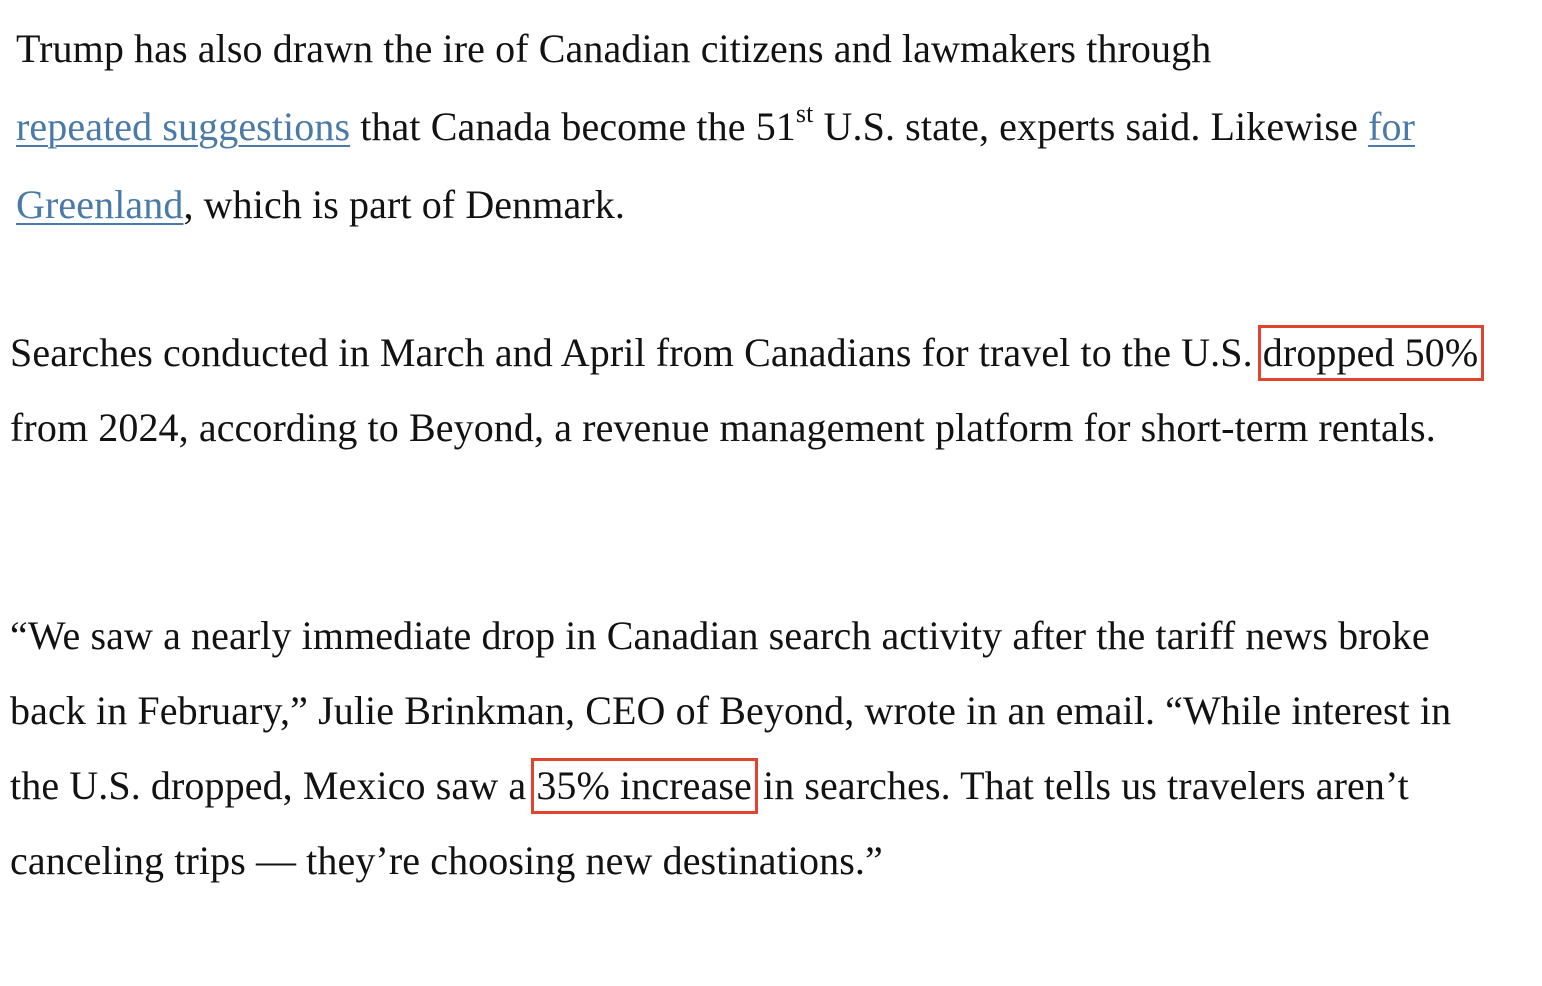 The width and height of the screenshot is (1542, 986). Describe the element at coordinates (183, 126) in the screenshot. I see `repeated-suggestions-link: repeated suggestions` at that location.